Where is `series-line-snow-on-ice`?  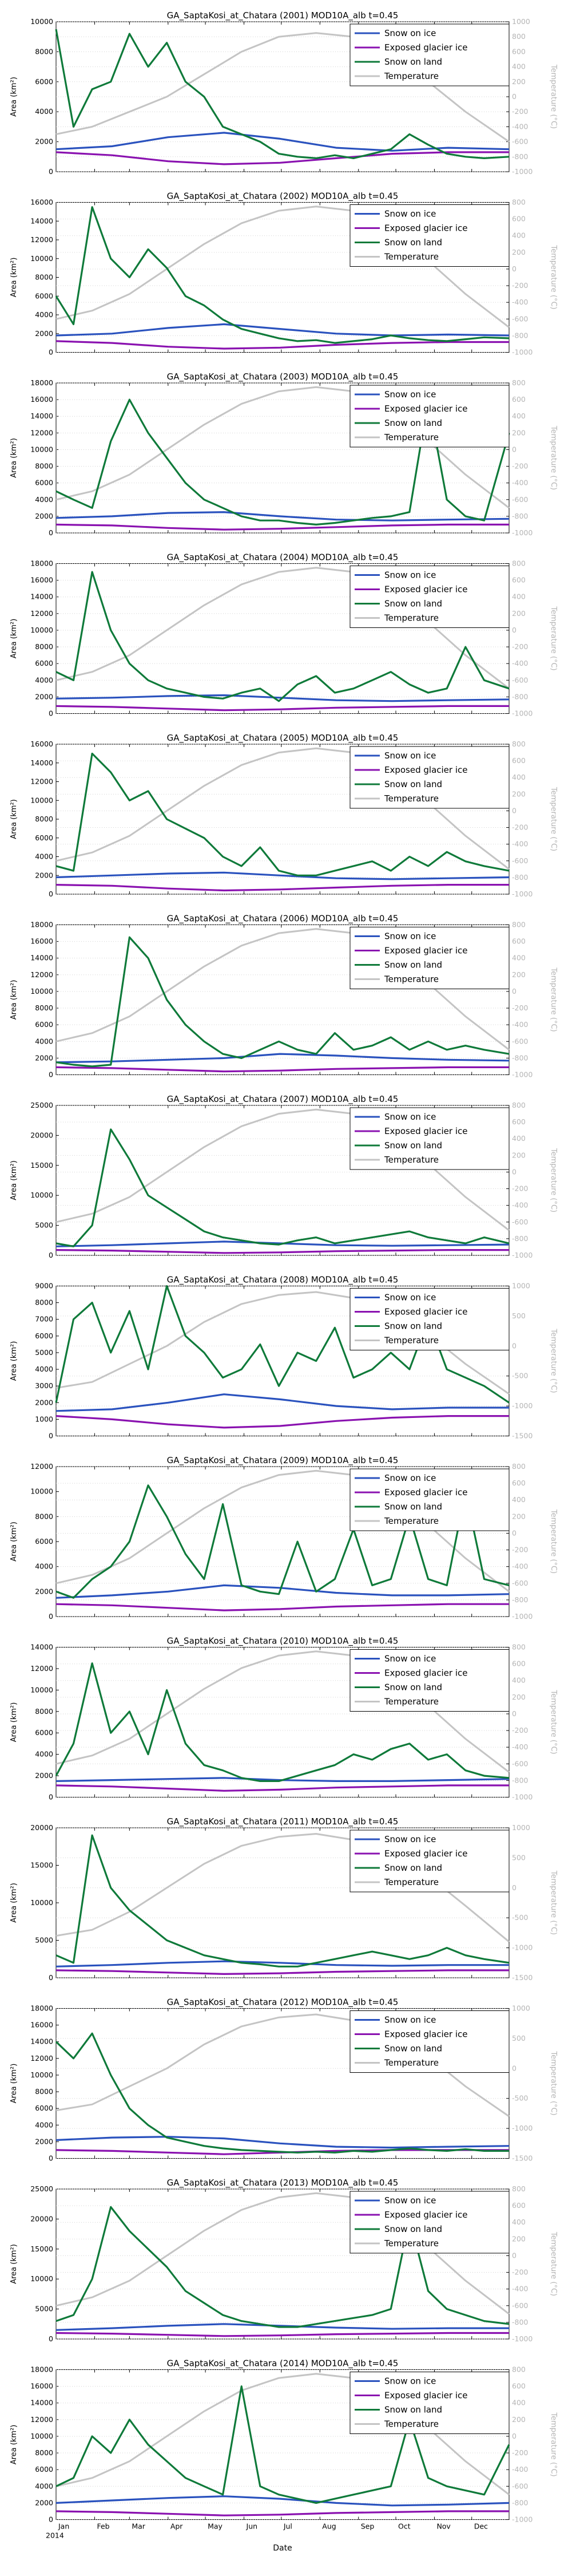 series-line-snow-on-ice is located at coordinates (282, 330).